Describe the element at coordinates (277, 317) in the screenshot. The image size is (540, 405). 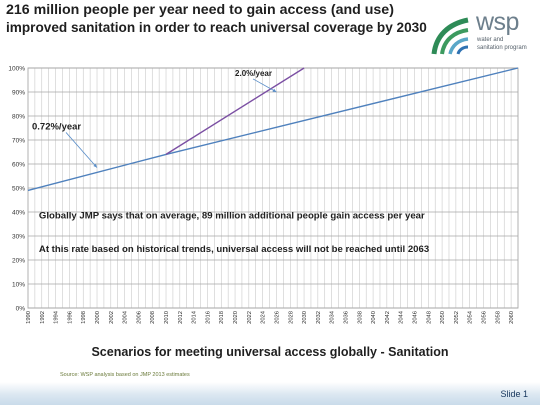
I see `x-tick-label: 2026` at that location.